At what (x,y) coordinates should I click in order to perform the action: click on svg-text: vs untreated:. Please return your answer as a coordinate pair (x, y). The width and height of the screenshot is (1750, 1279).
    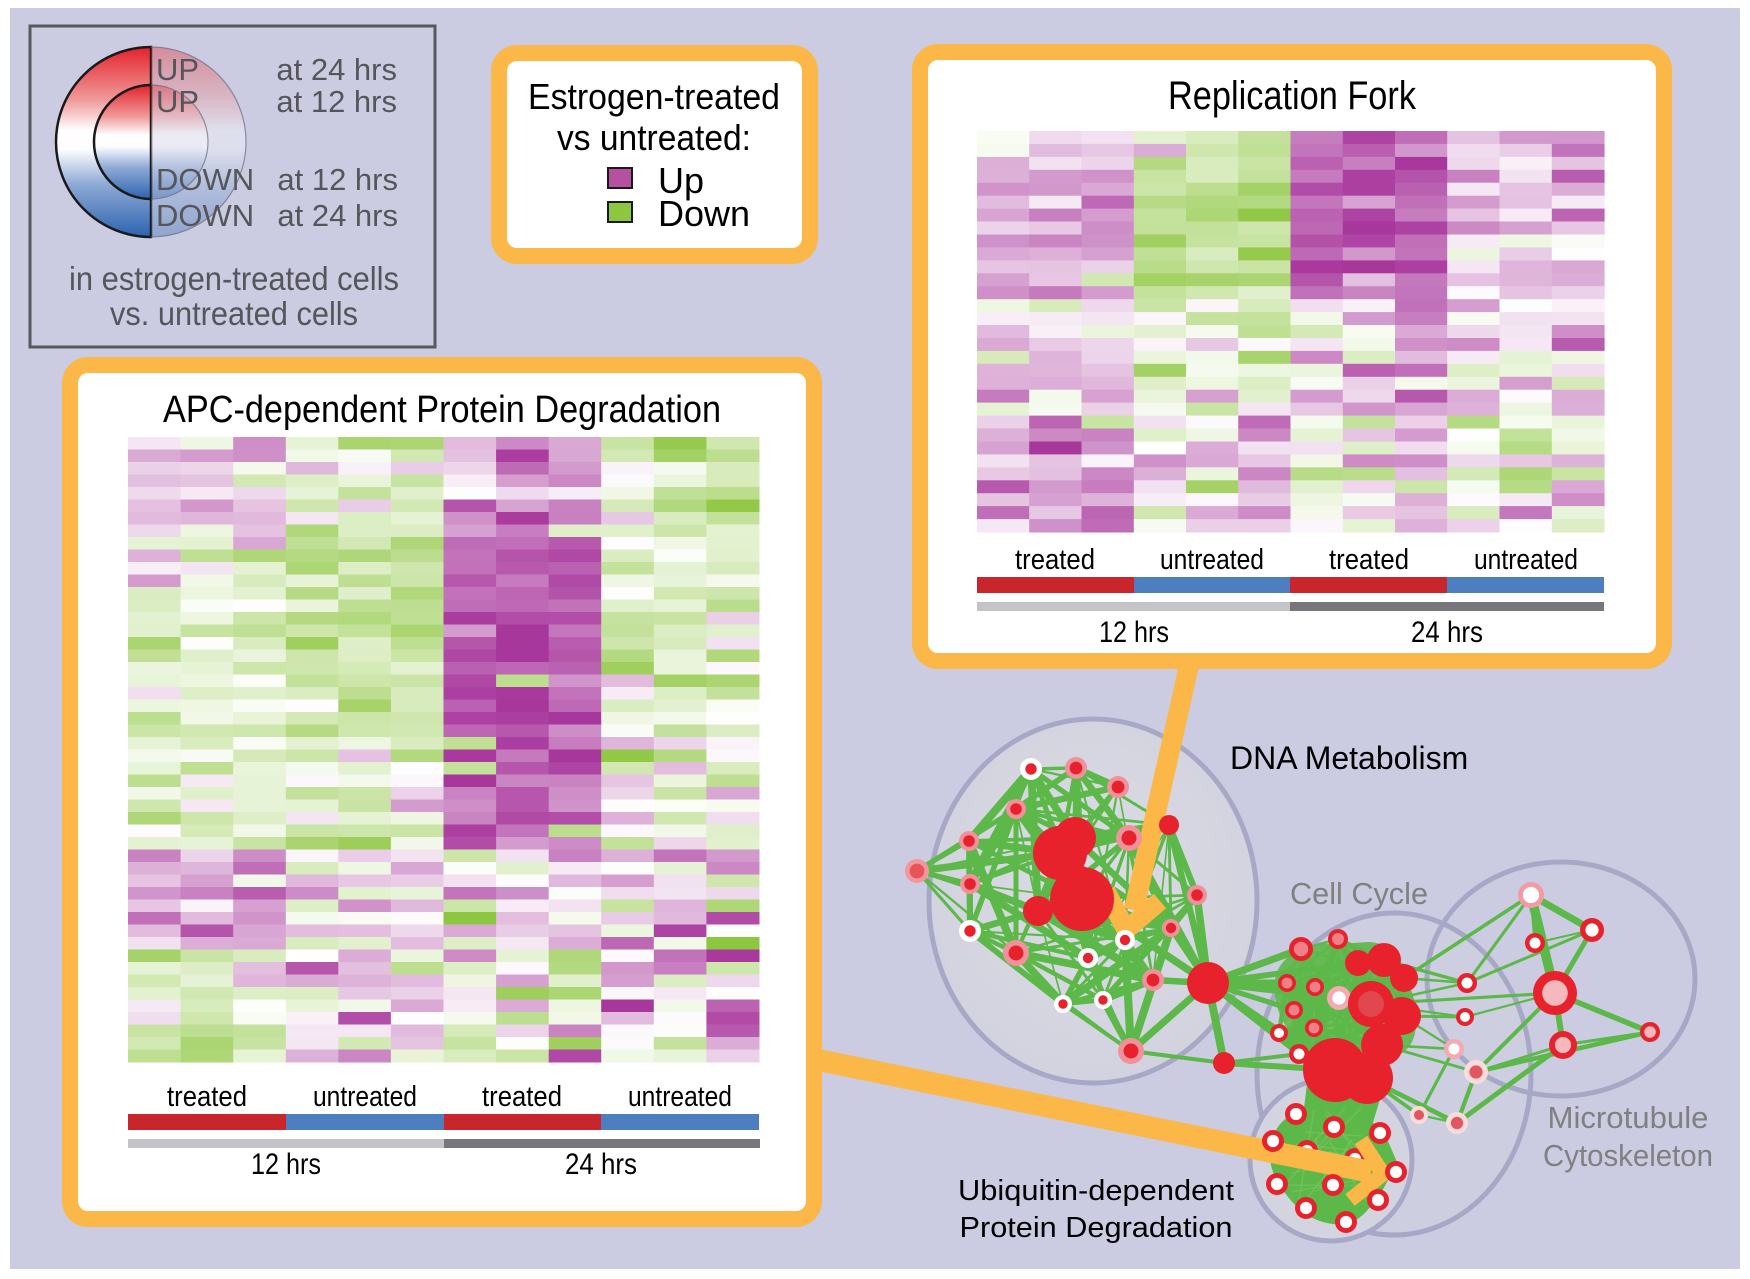
    Looking at the image, I should click on (654, 137).